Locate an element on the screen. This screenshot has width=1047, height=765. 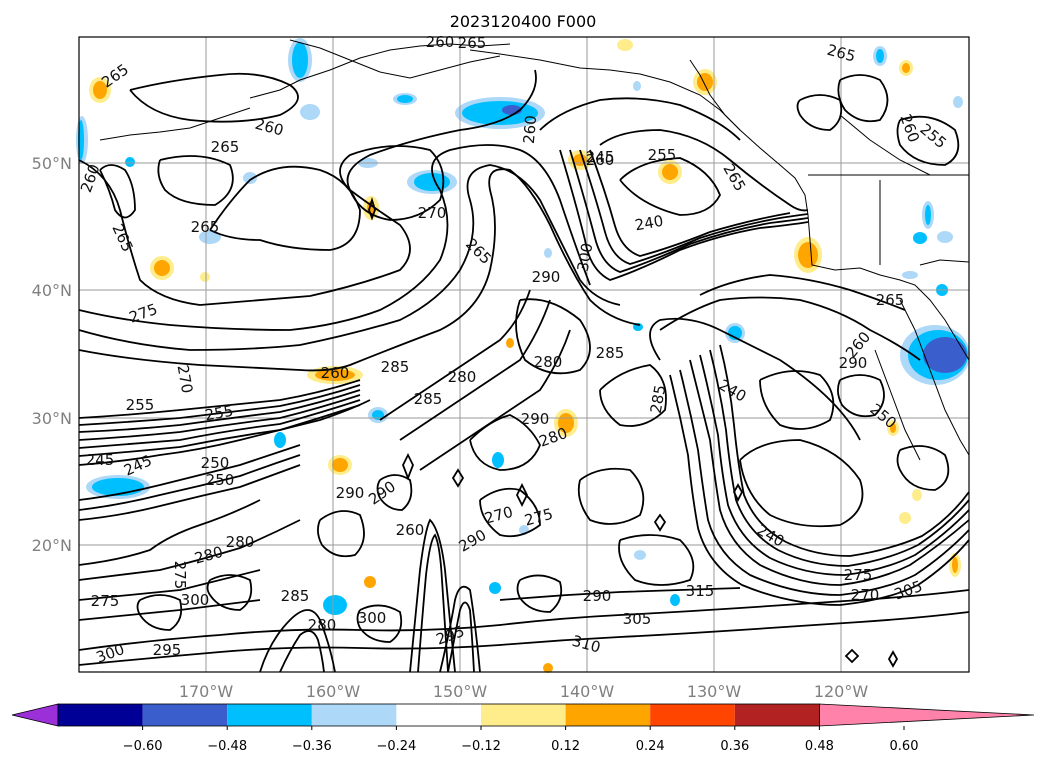
colorbar-outline is located at coordinates (438, 715).